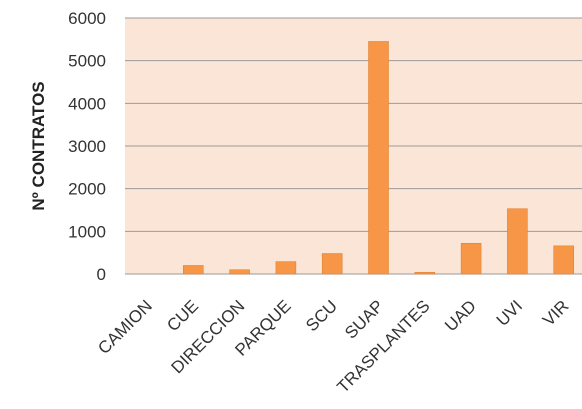 The height and width of the screenshot is (409, 582). Describe the element at coordinates (555, 312) in the screenshot. I see `x-tick-label-vir: VIR` at that location.